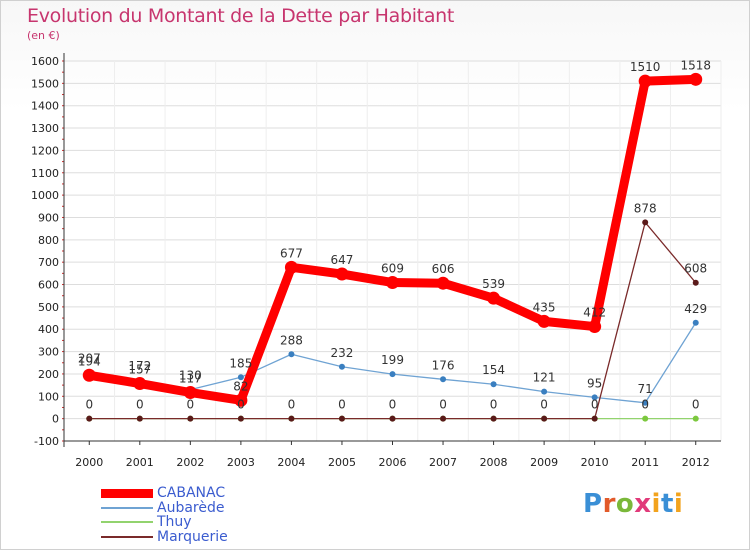 The image size is (750, 550). Describe the element at coordinates (695, 269) in the screenshot. I see `data-label: 608` at that location.